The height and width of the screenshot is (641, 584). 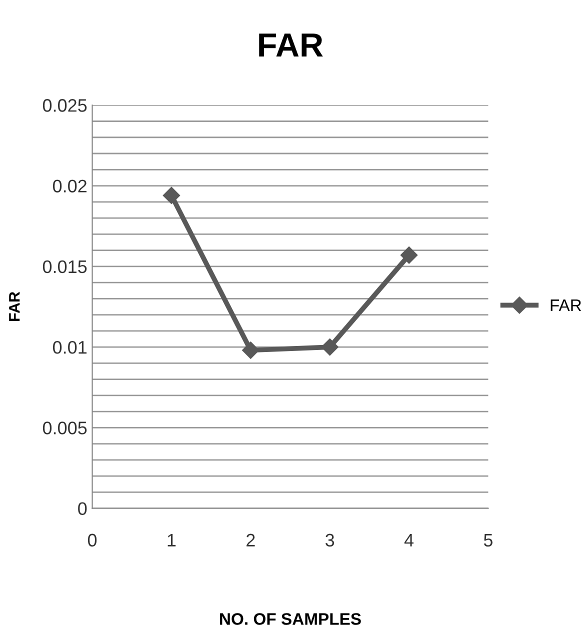 What do you see at coordinates (14, 306) in the screenshot?
I see `y-axis-title: FAR` at bounding box center [14, 306].